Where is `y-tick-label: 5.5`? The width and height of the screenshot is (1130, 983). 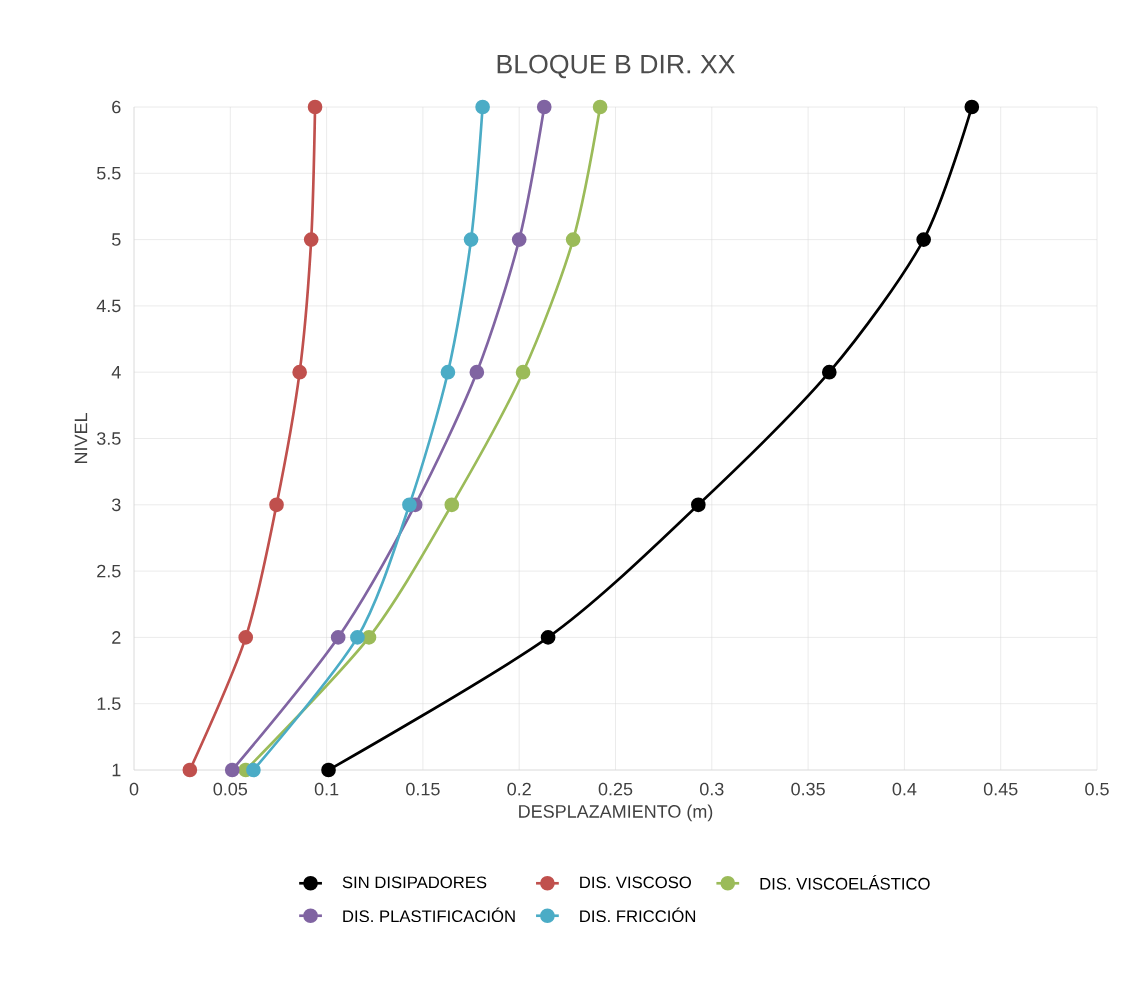
y-tick-label: 5.5 is located at coordinates (108, 173).